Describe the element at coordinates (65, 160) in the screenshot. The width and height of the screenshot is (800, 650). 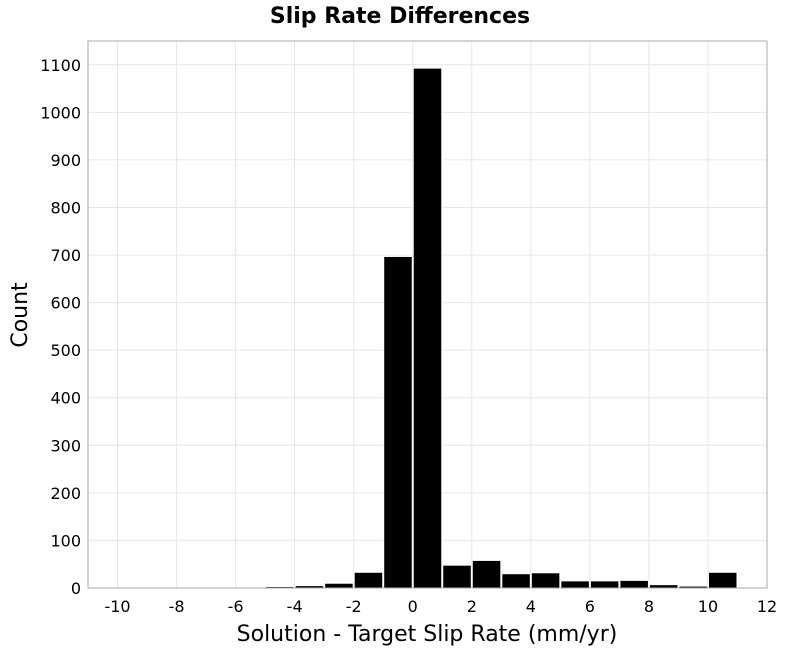
I see `y-tick-label: 900` at that location.